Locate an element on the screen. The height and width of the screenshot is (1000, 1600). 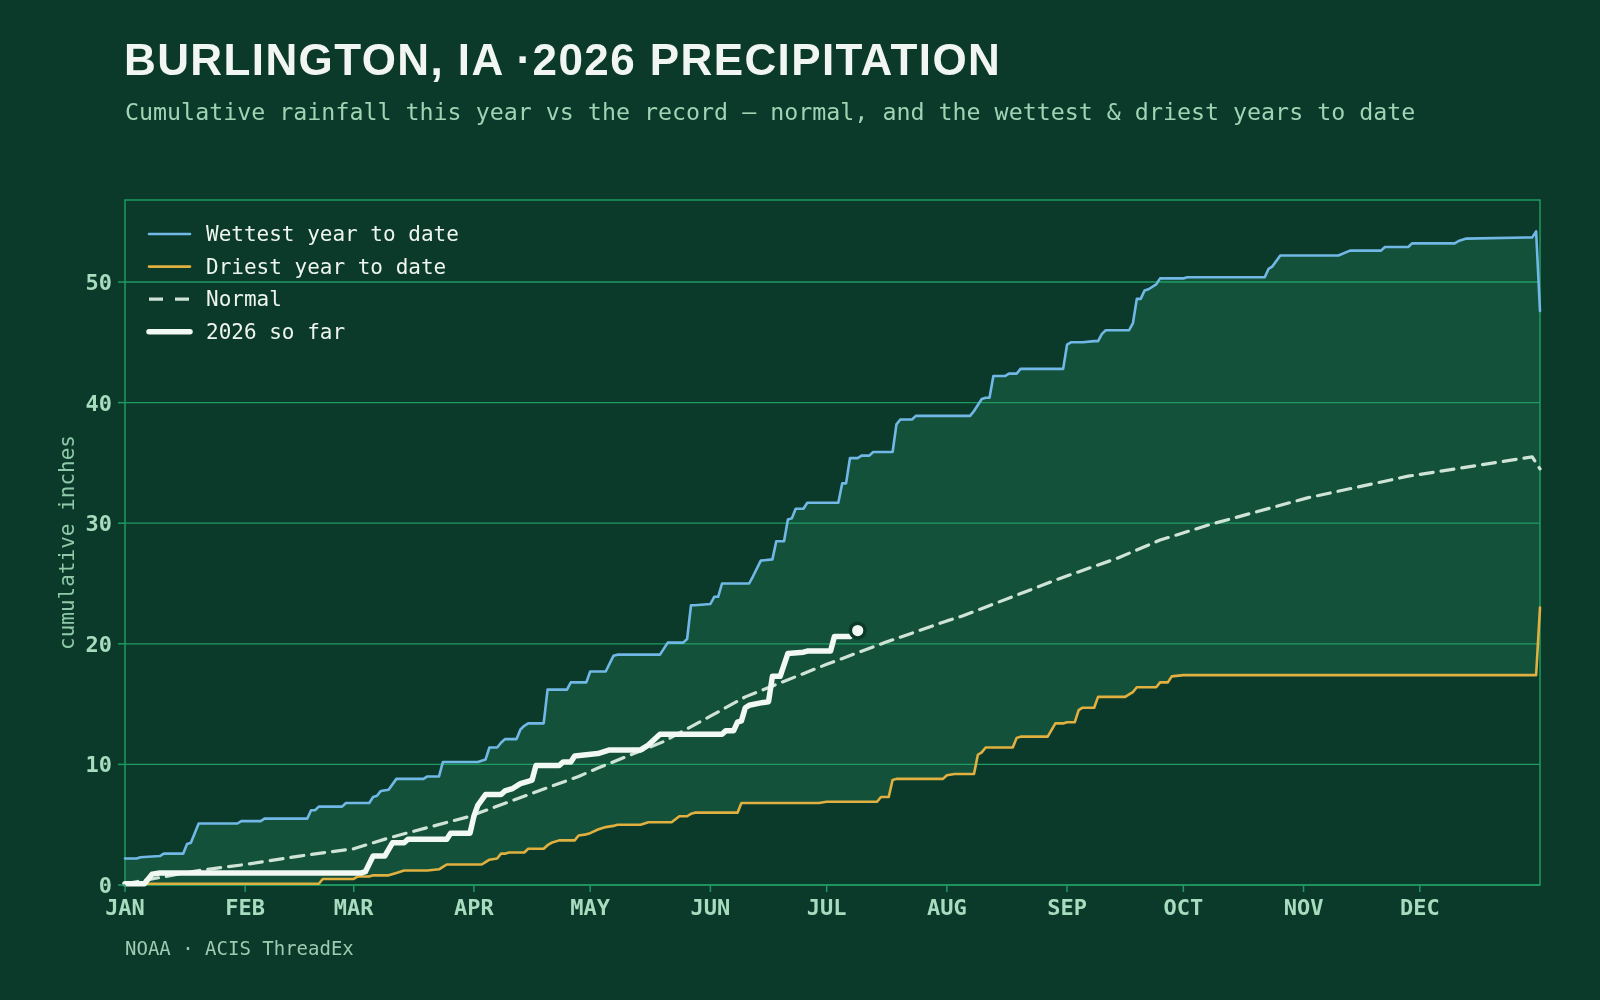
y-tick-label: 20 is located at coordinates (98, 644).